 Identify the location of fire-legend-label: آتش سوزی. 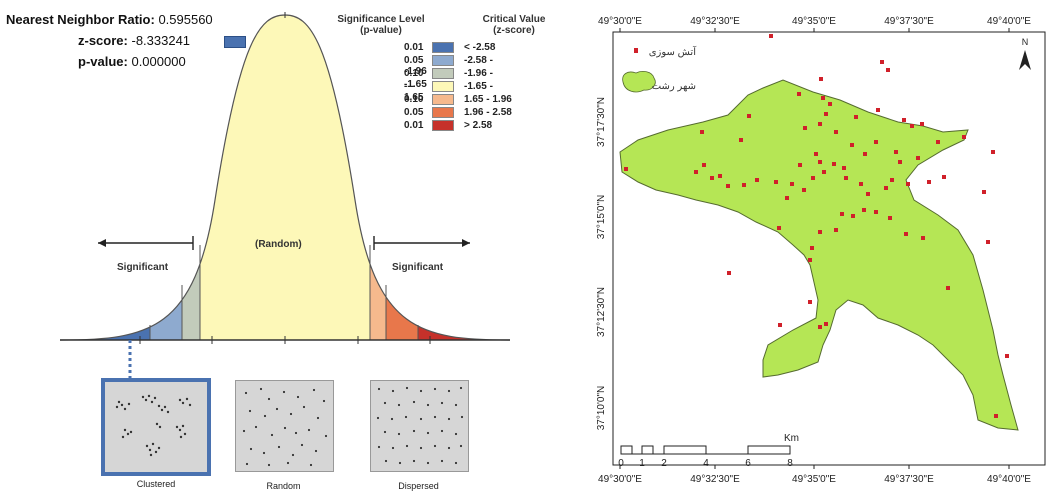
(673, 51).